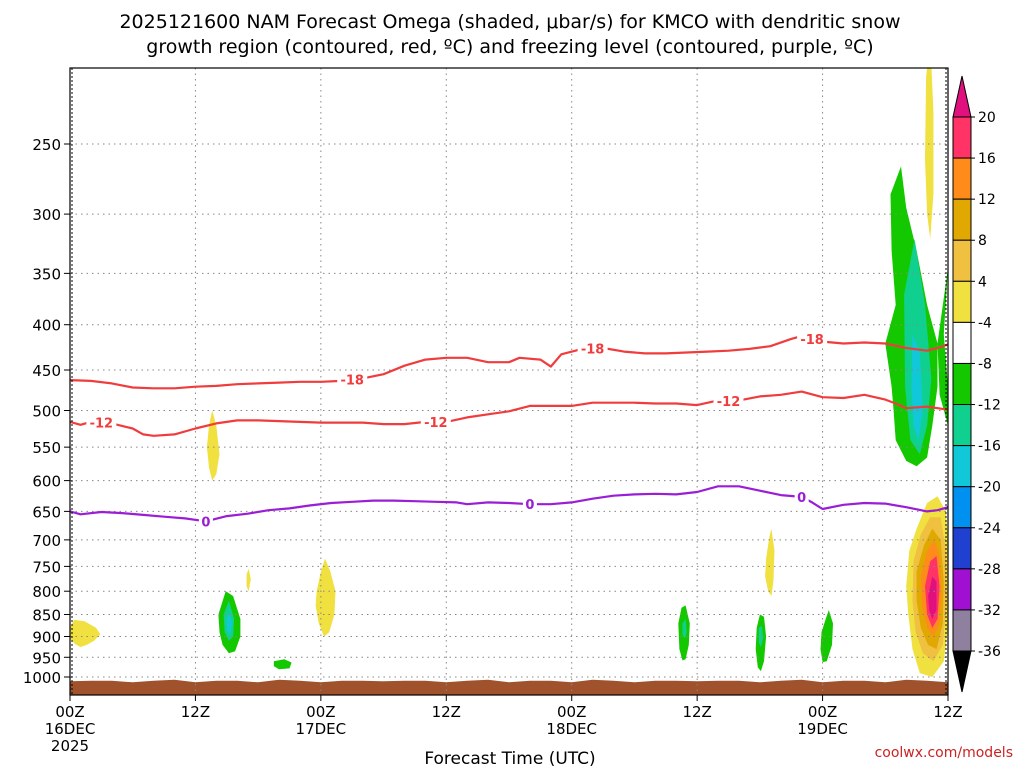 The width and height of the screenshot is (1024, 768). I want to click on x-tick-label-24-1: 00Z, so click(320, 712).